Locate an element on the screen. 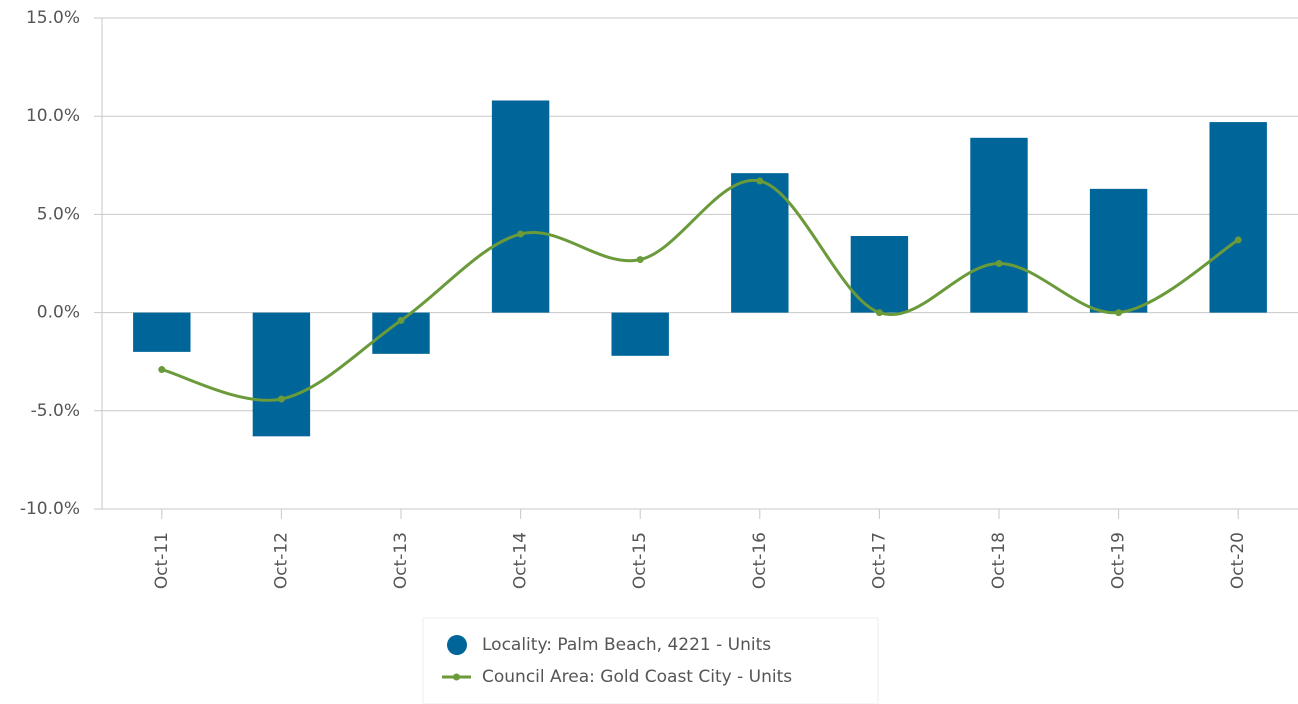  x-tick-label: Oct-17 is located at coordinates (879, 560).